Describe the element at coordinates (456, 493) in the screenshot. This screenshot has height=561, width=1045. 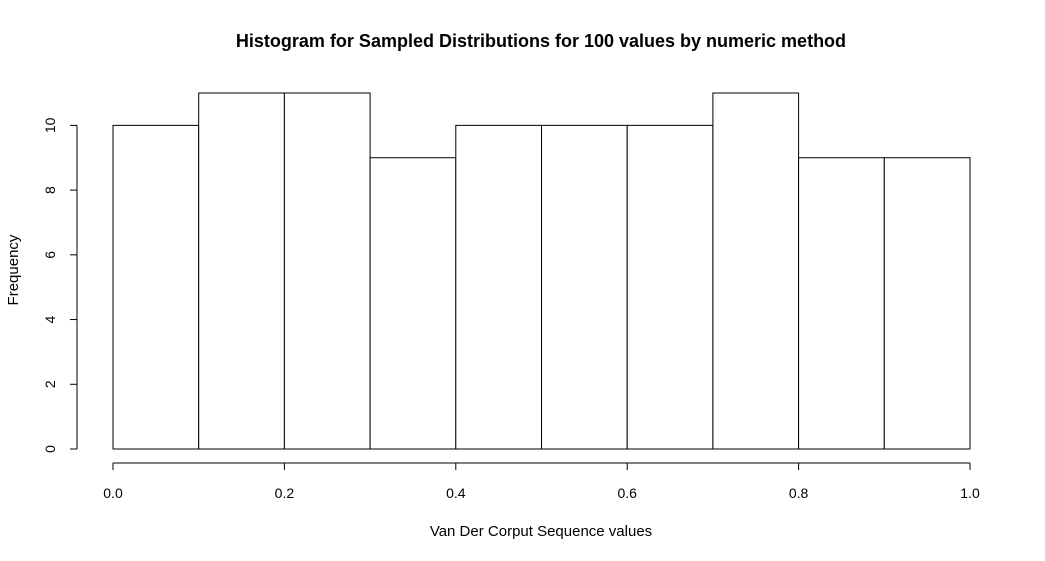
I see `x-tick-label-2: 0.4` at that location.